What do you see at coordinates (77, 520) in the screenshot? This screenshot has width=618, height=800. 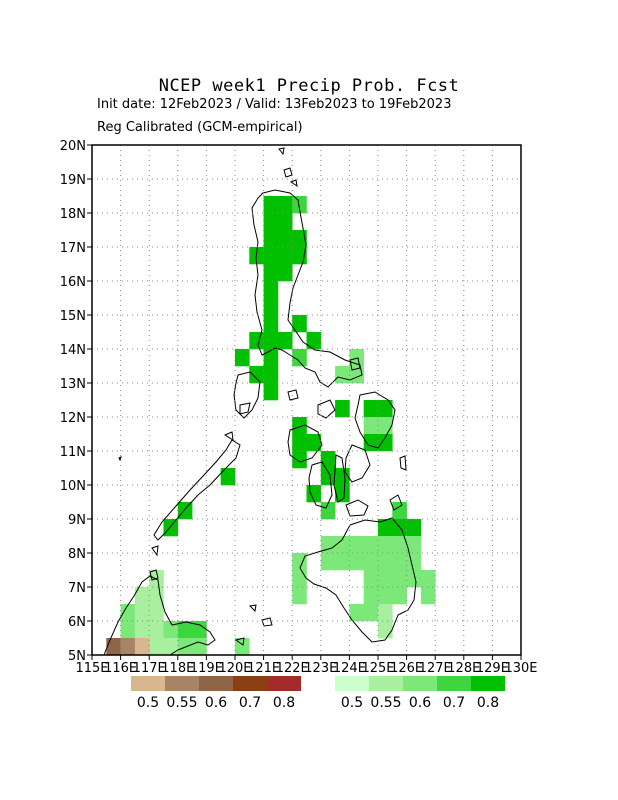 I see `latitude-tick-label: 9N` at bounding box center [77, 520].